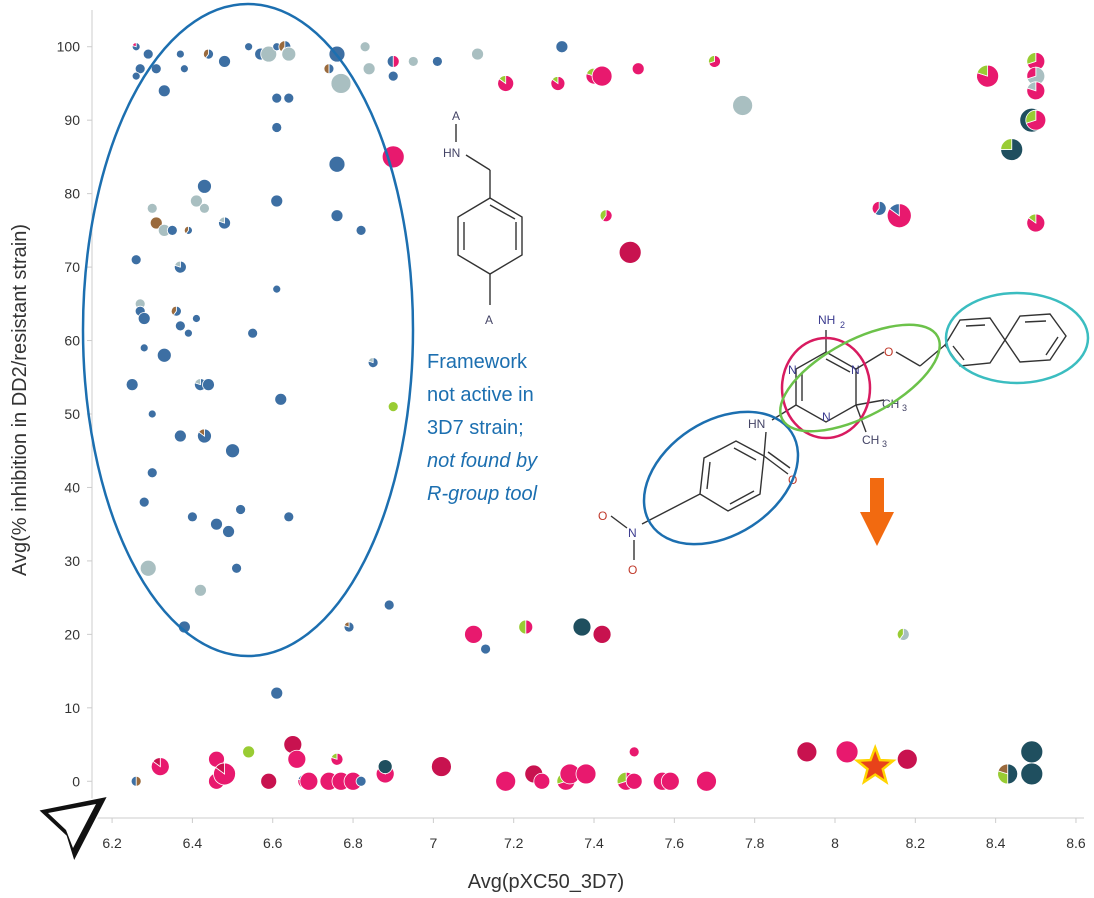 The image size is (1094, 898). Describe the element at coordinates (826, 320) in the screenshot. I see `svg-text: NH` at that location.